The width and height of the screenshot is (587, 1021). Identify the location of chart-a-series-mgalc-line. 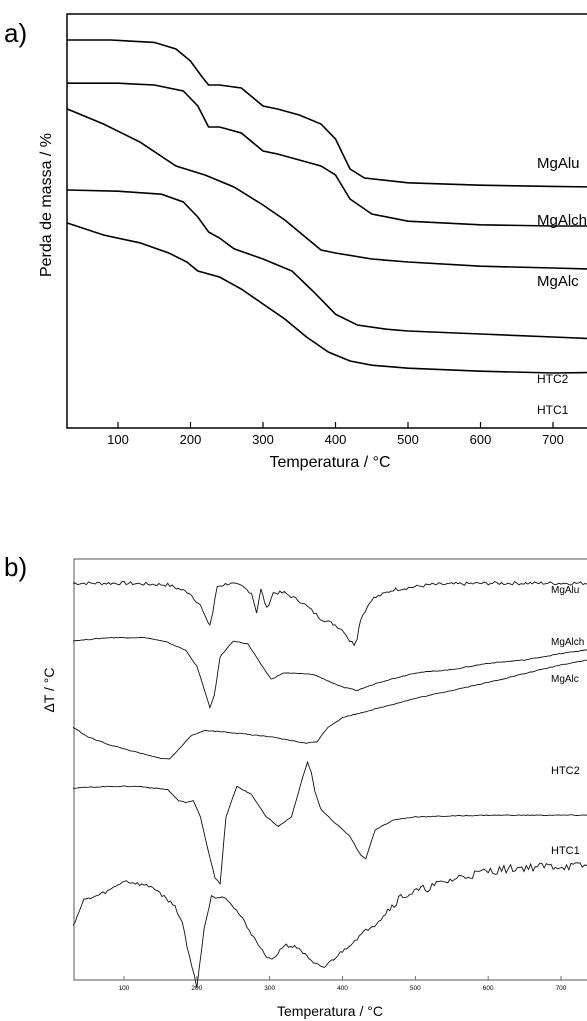
(326, 189).